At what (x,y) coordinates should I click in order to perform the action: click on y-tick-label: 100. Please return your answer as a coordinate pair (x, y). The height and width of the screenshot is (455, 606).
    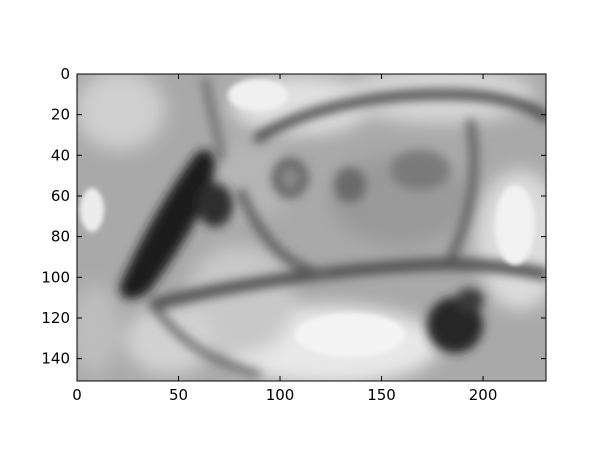
    Looking at the image, I should click on (55, 277).